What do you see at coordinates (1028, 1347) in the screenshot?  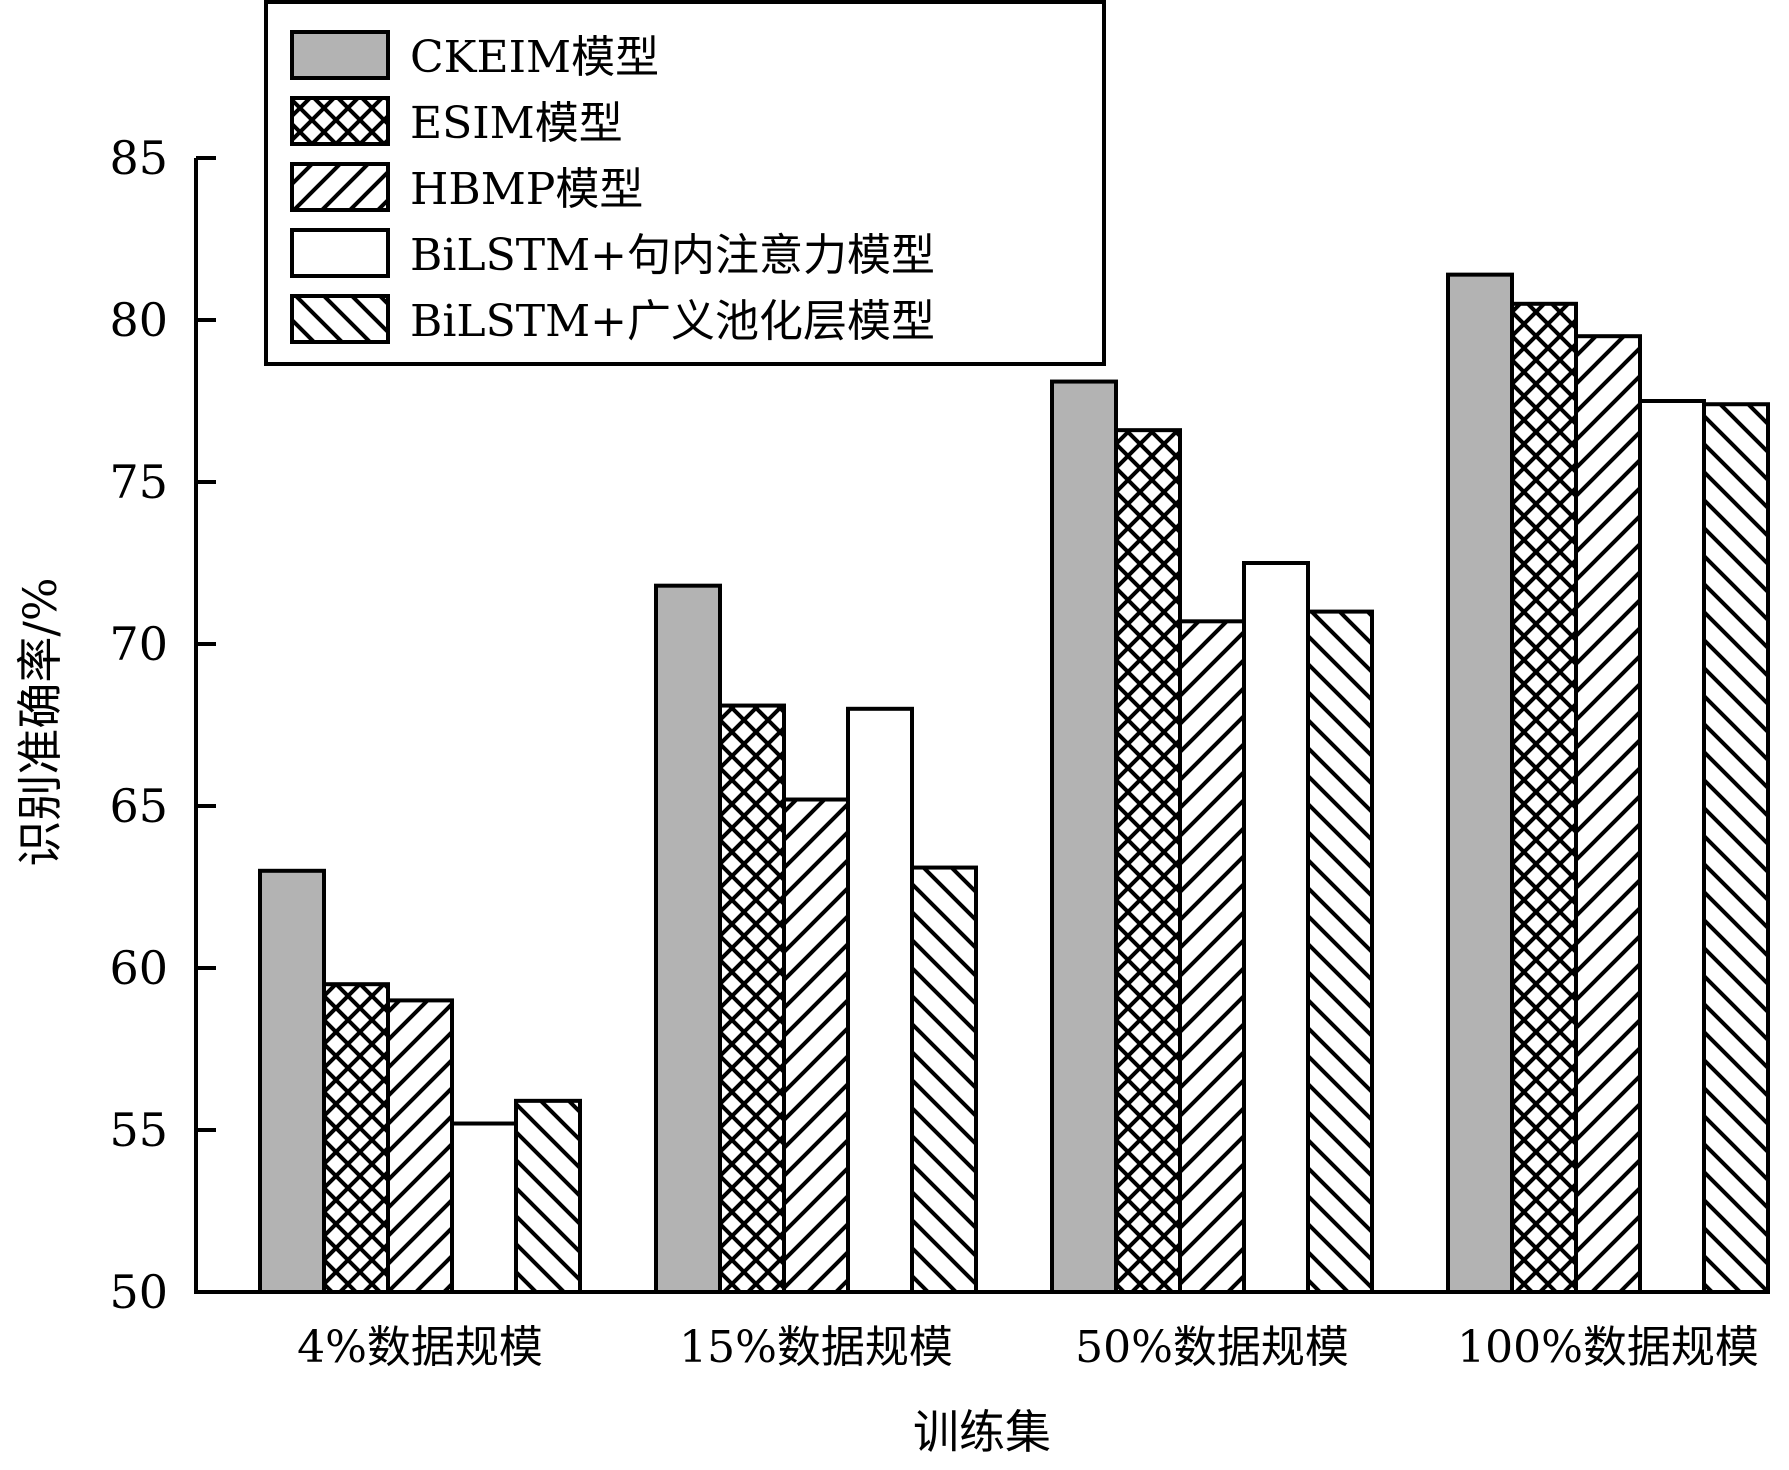 I see `x-category-labels: 4%数据规模 15%数据规模 50%数据规模 100%数据规模` at bounding box center [1028, 1347].